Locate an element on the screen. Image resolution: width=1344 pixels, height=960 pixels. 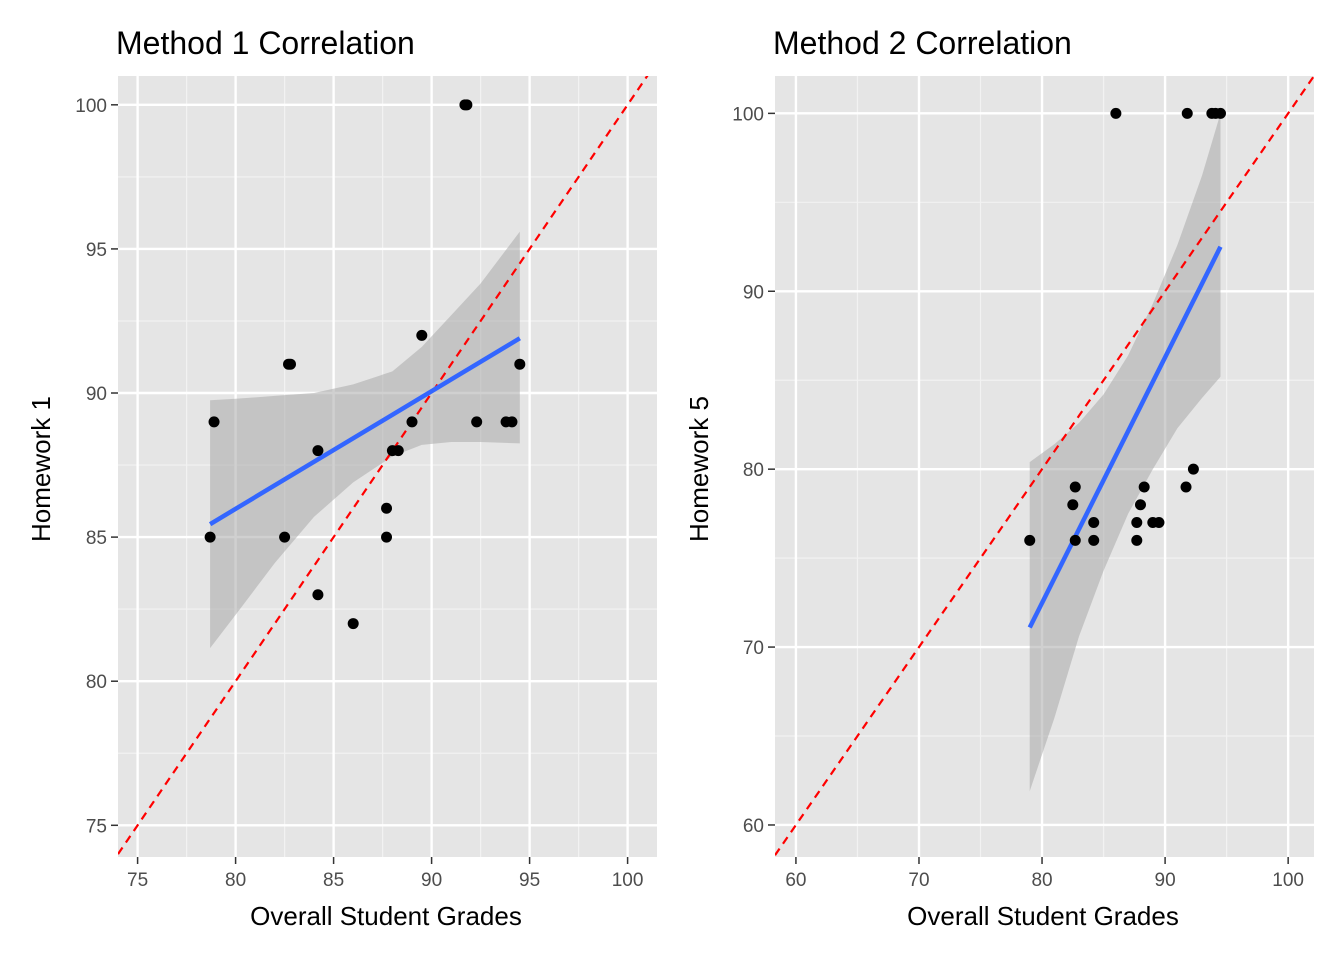
method-1-confidence-band is located at coordinates (365, 440).